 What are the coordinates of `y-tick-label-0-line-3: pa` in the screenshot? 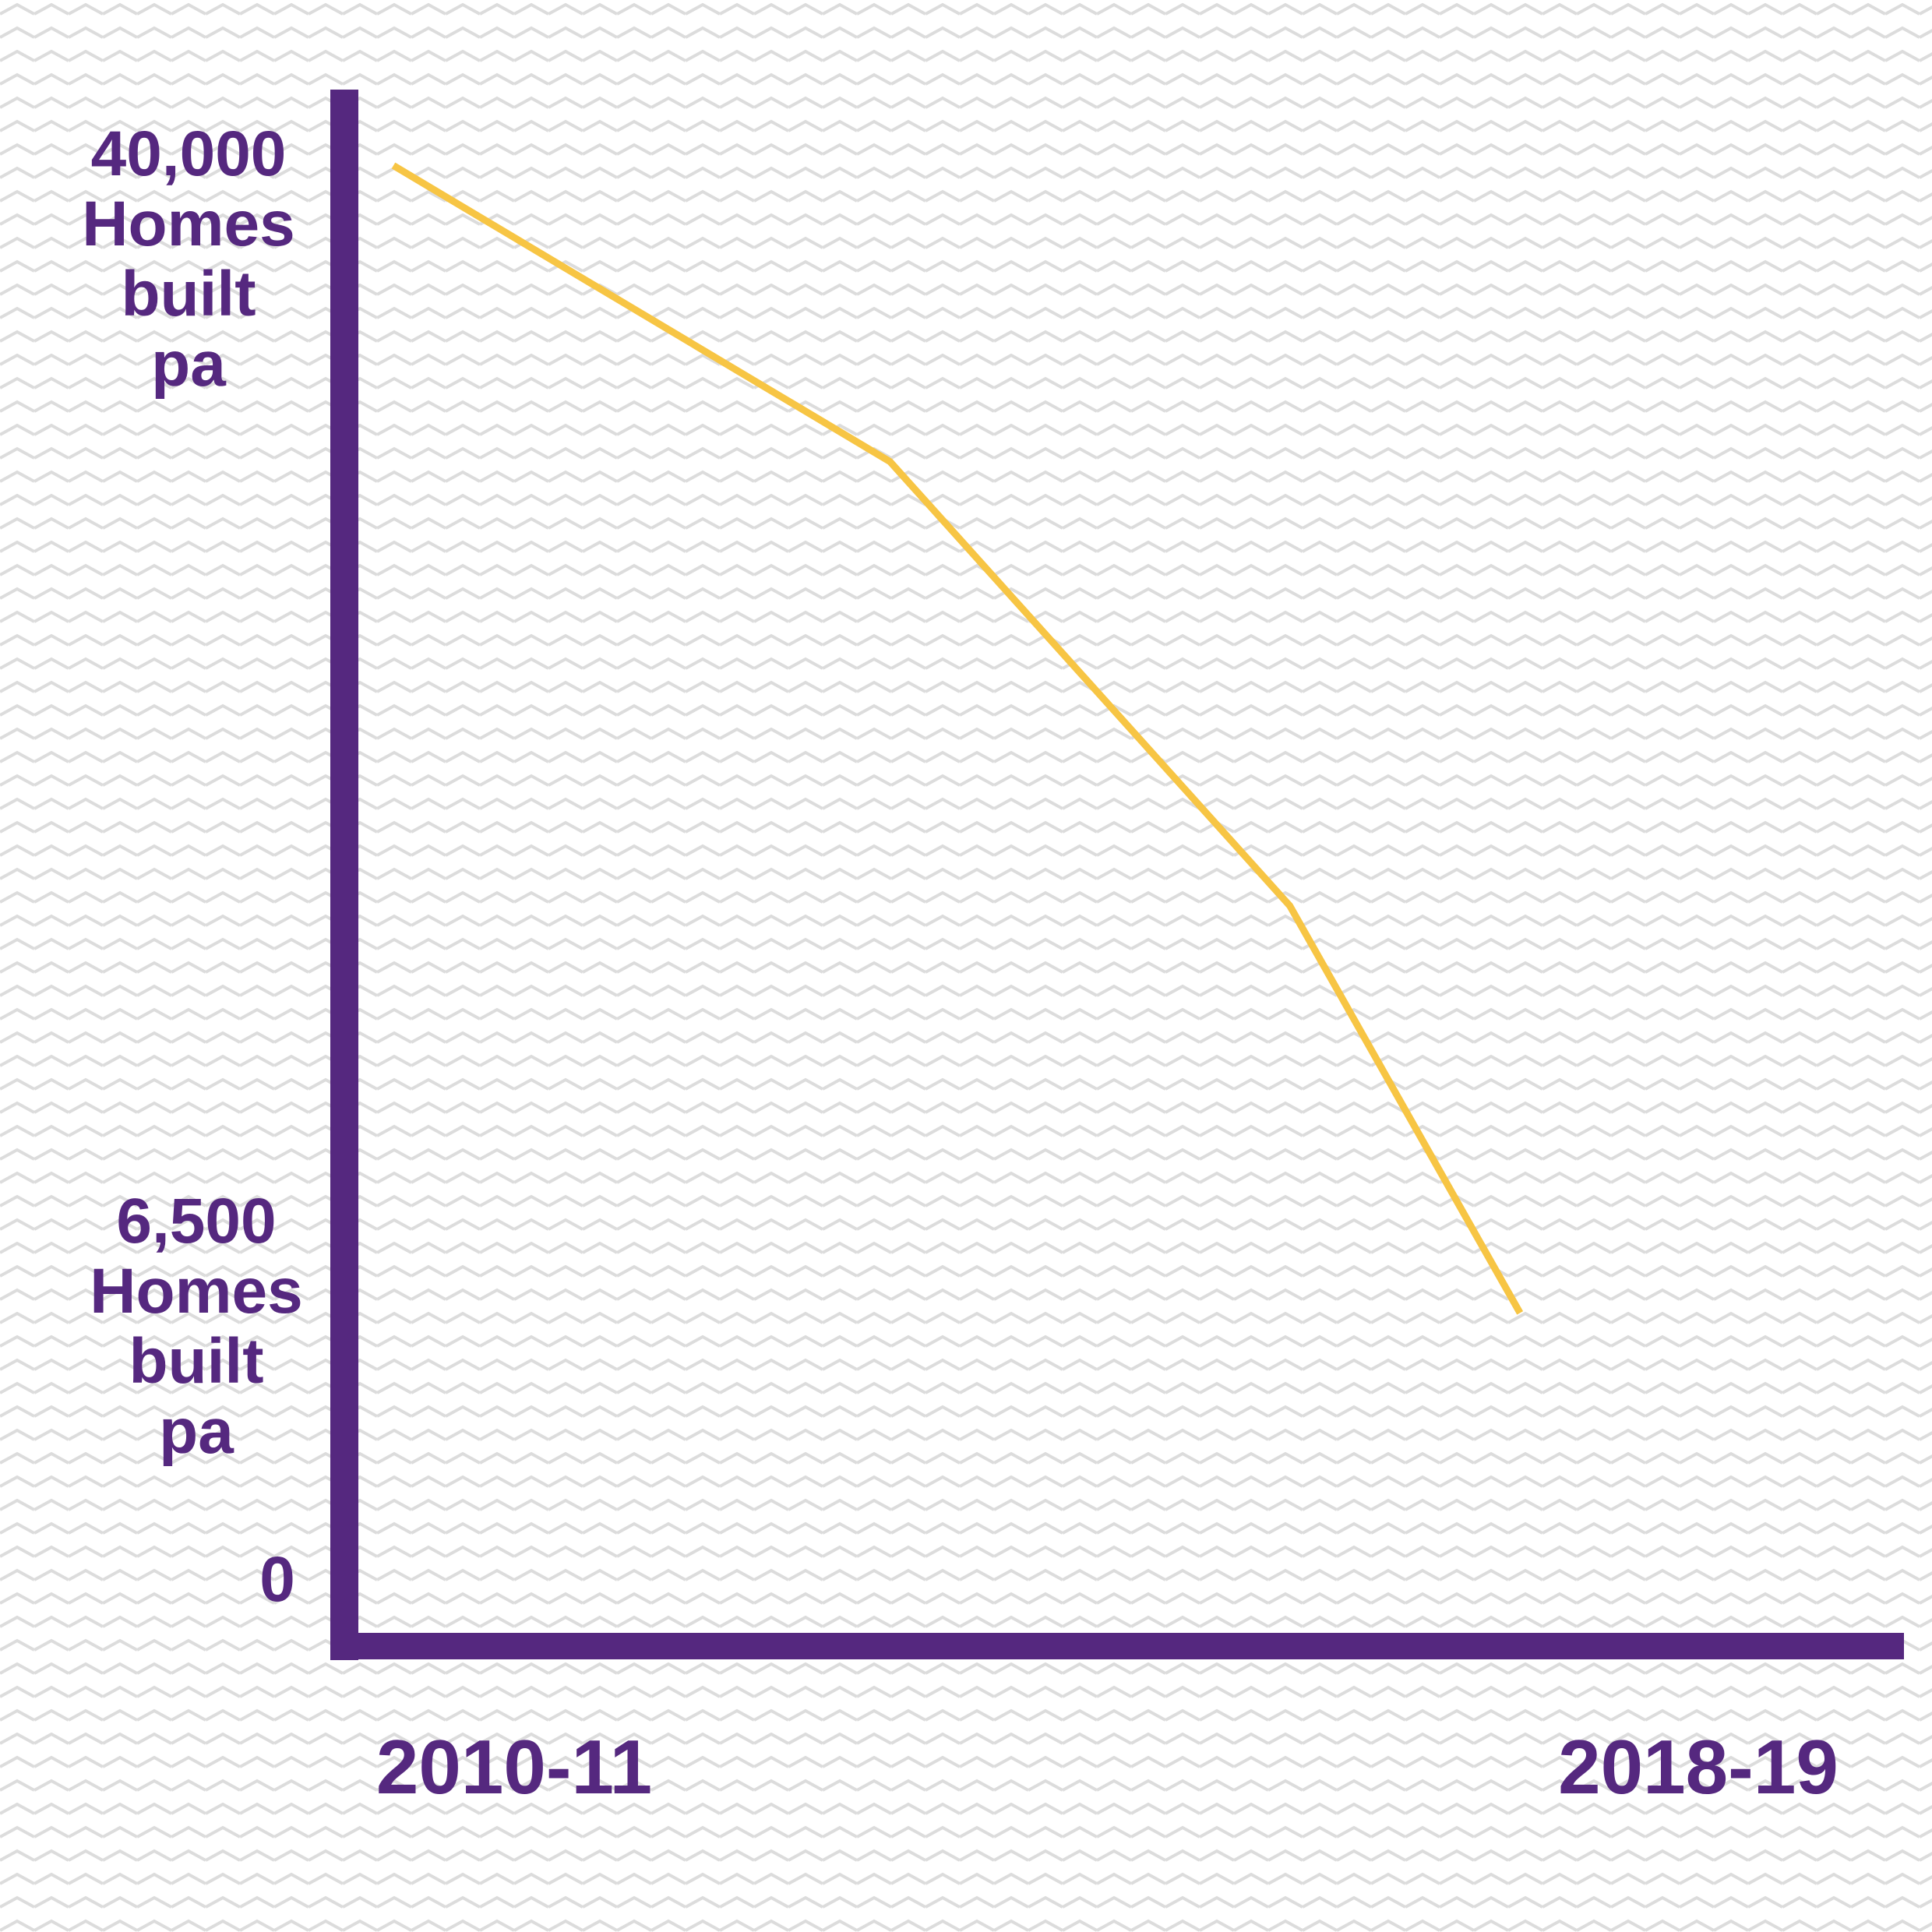 It's located at (189, 364).